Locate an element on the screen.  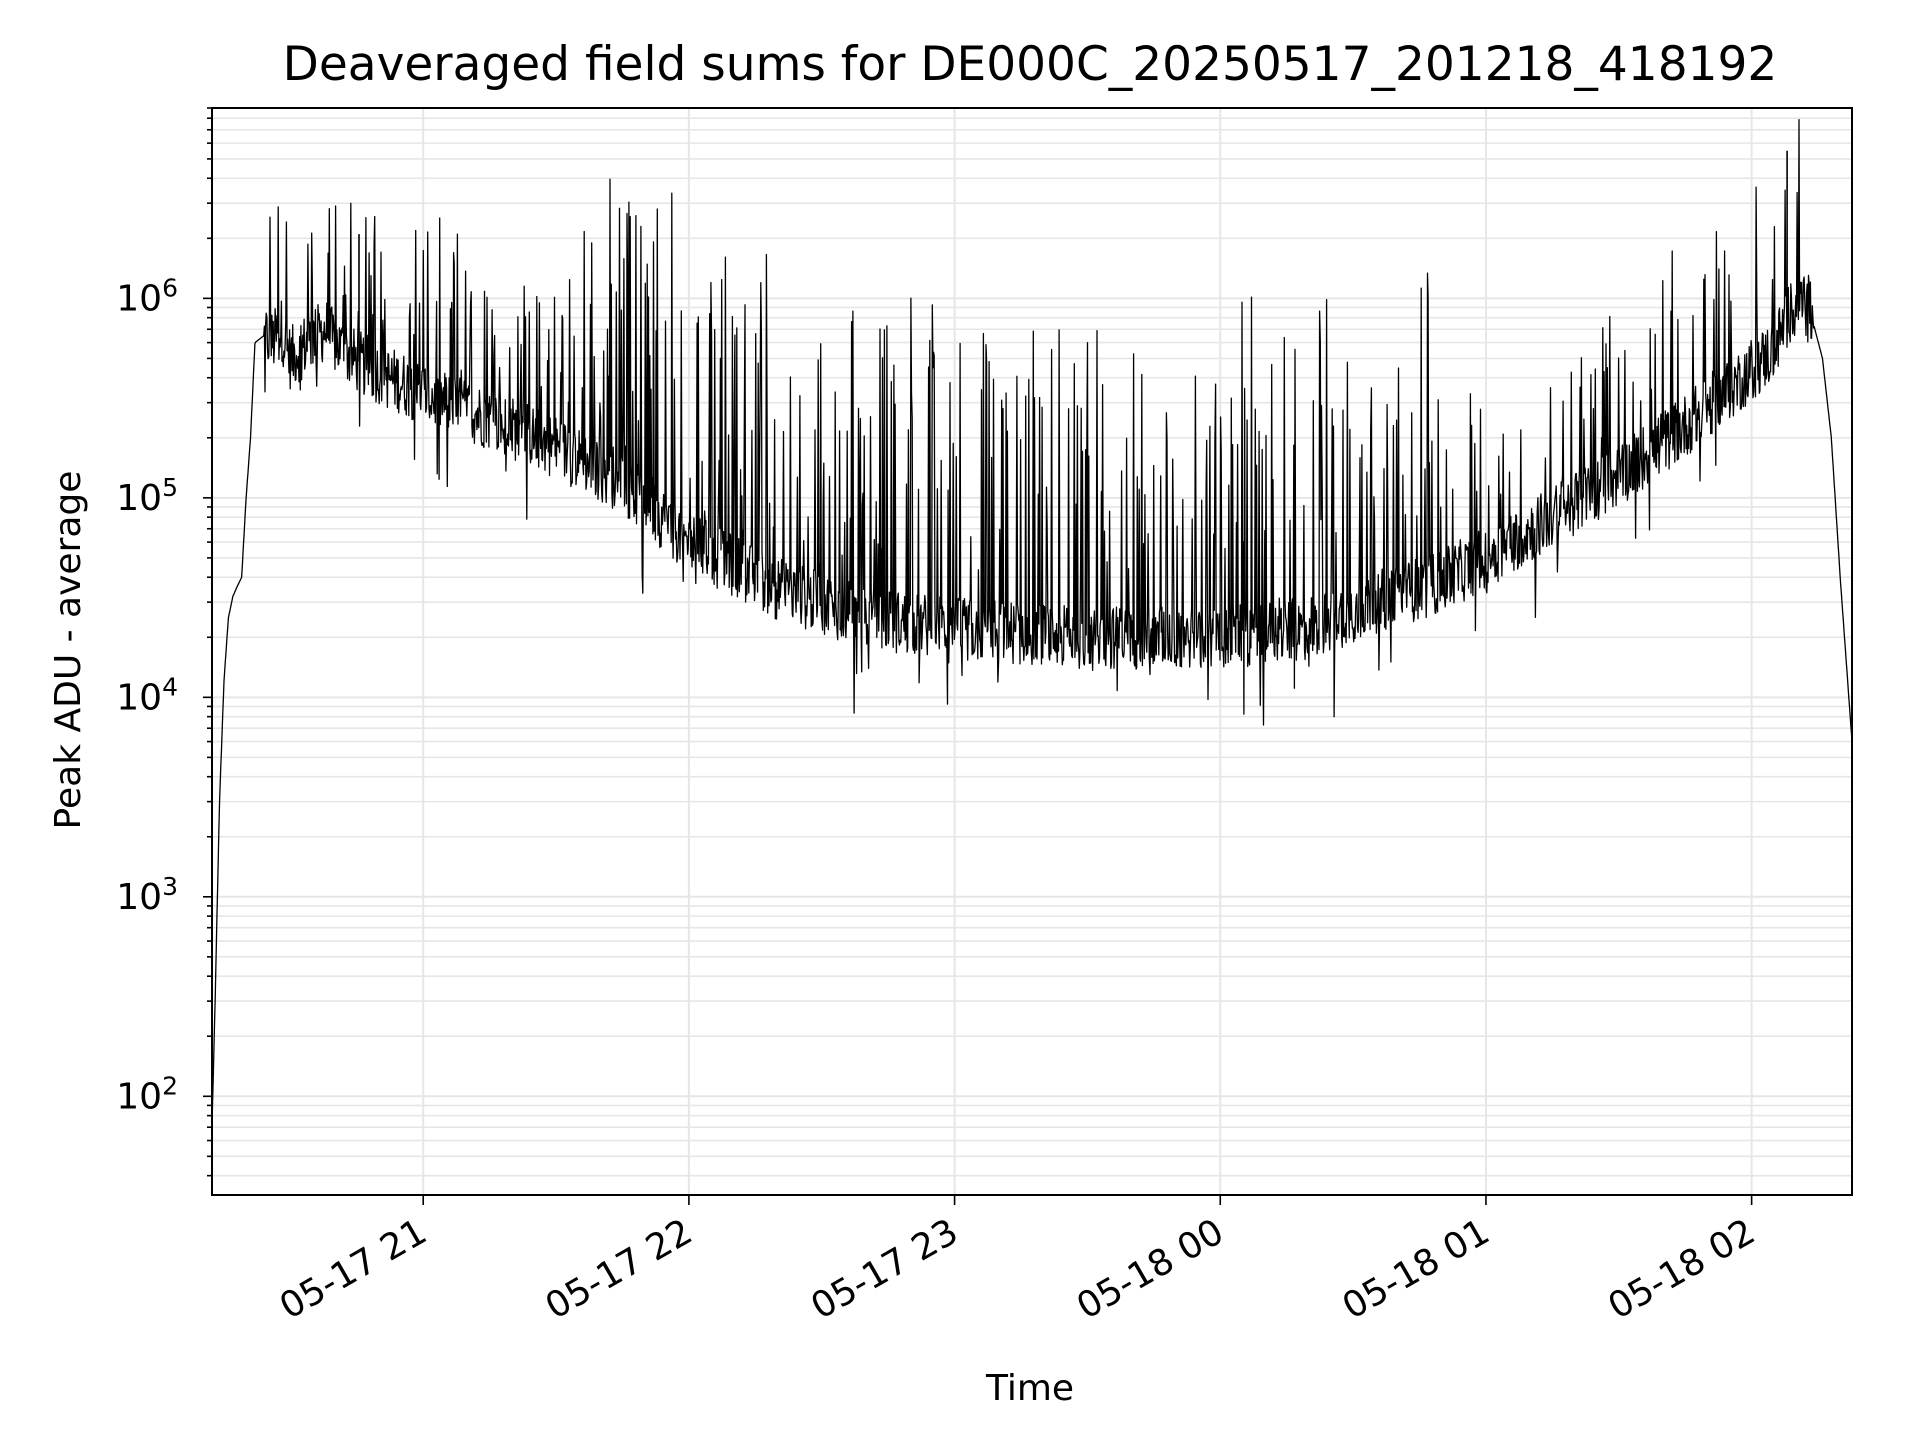
y-tick-label: 104 is located at coordinates (147, 695).